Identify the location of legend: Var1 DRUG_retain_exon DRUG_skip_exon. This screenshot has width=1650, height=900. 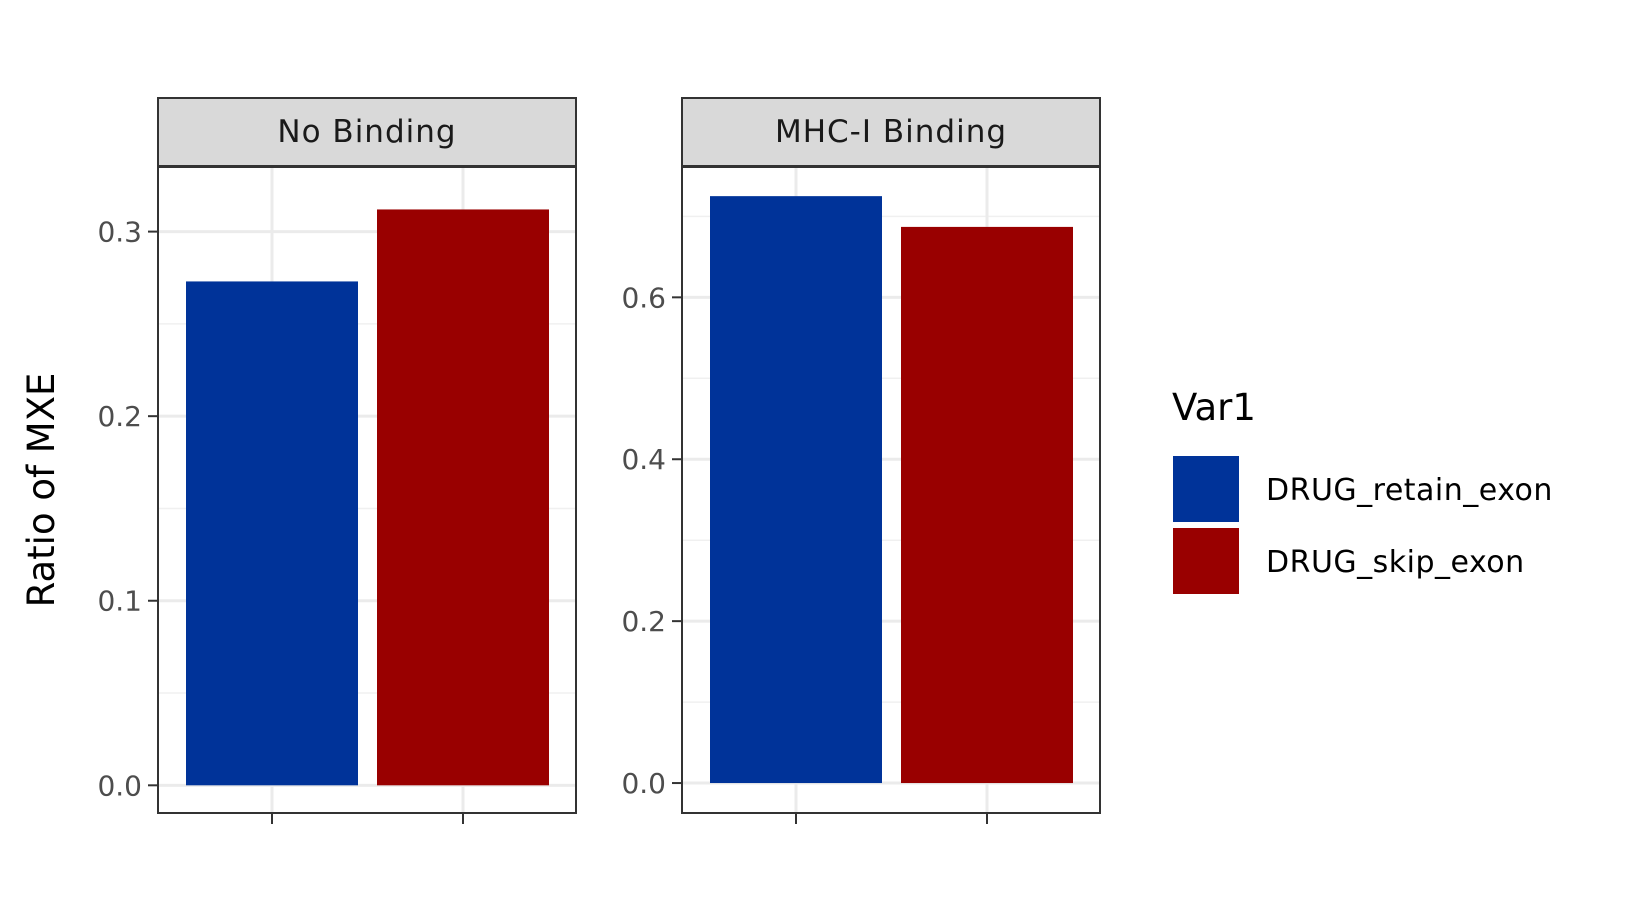
(1362, 491).